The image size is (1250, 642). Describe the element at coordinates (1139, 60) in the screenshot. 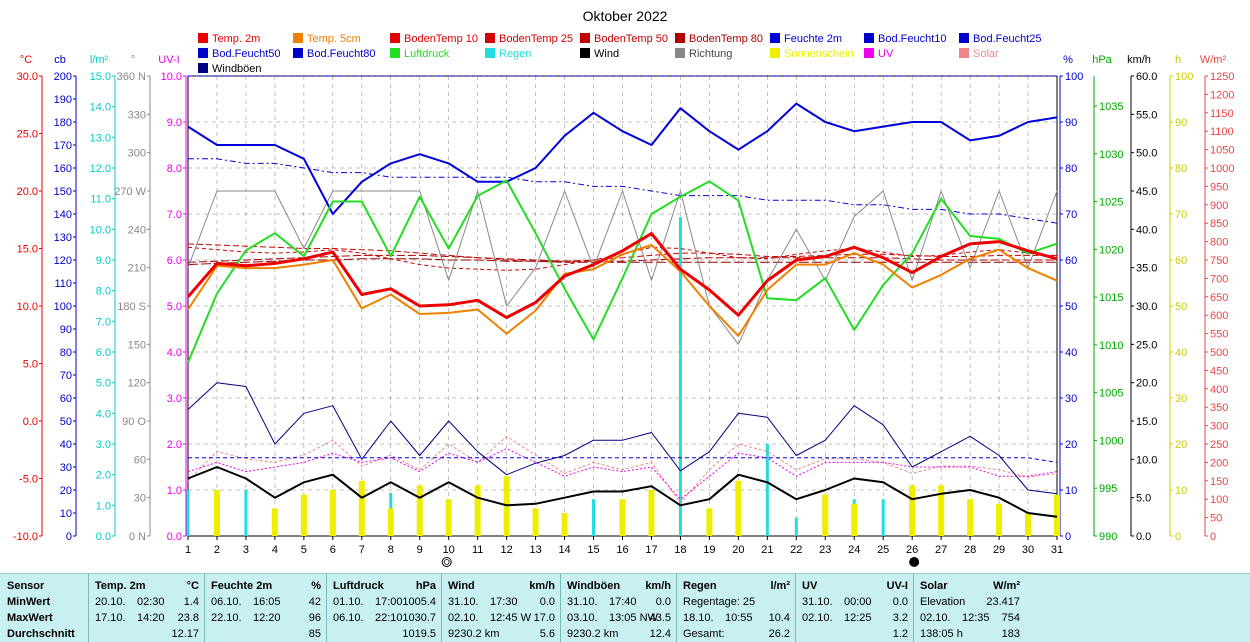

I see `wind-axis-unit: km/h` at that location.